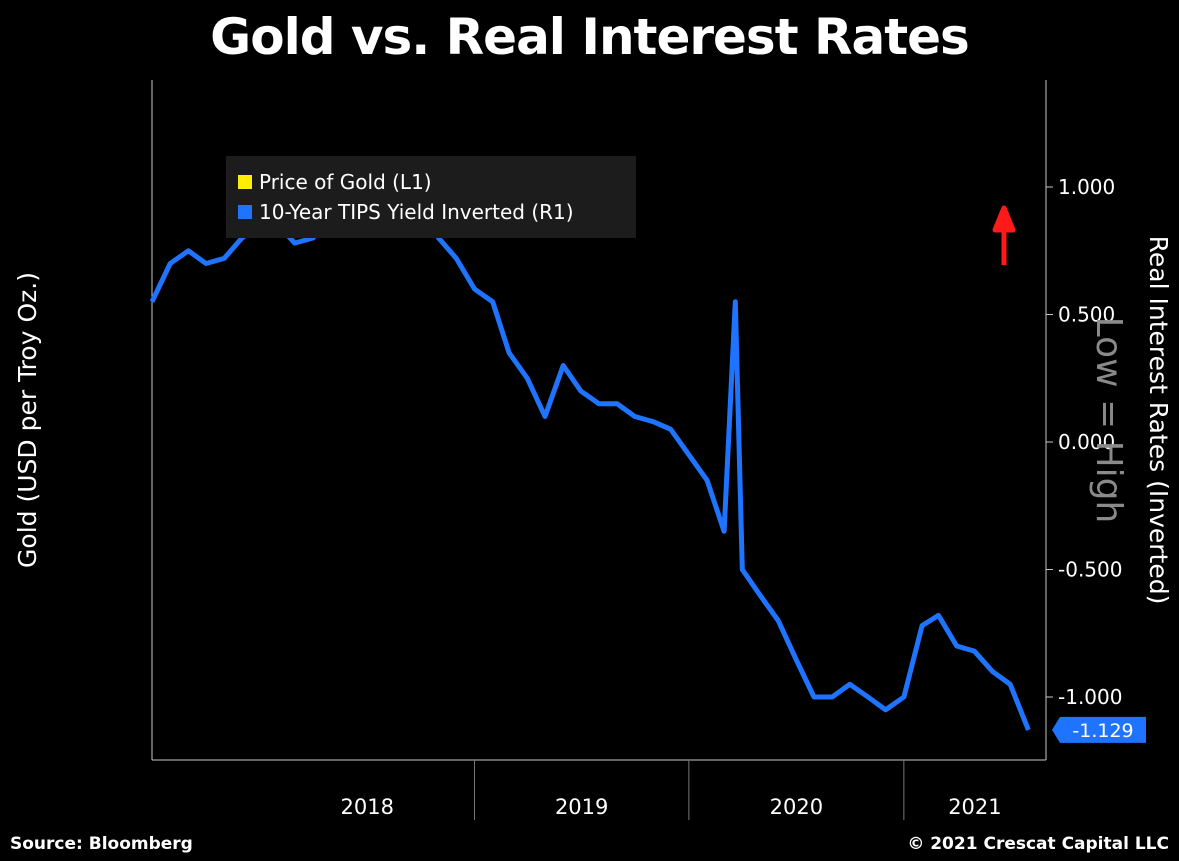  What do you see at coordinates (581, 807) in the screenshot?
I see `x-tick-label: 2019` at bounding box center [581, 807].